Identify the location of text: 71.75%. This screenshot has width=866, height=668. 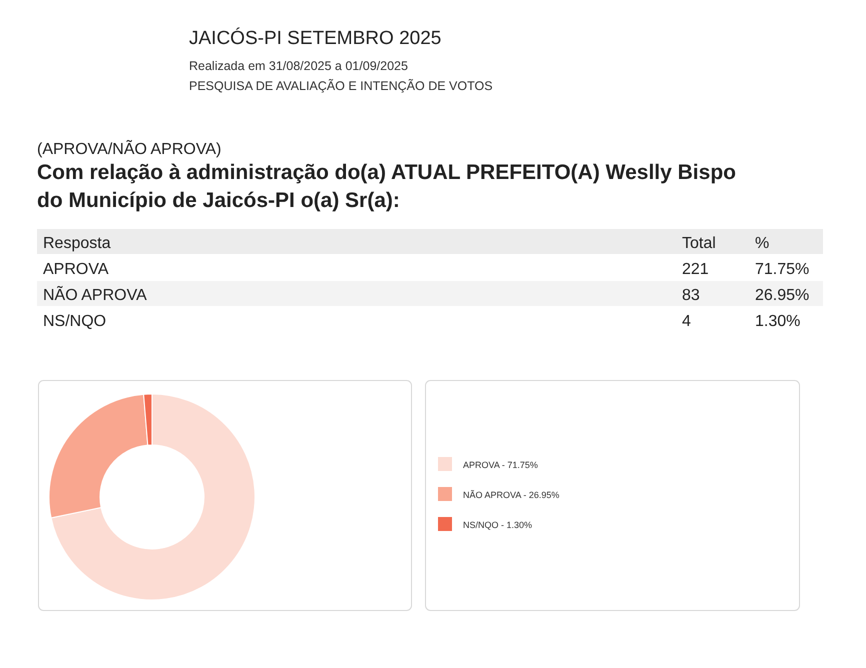
(782, 269).